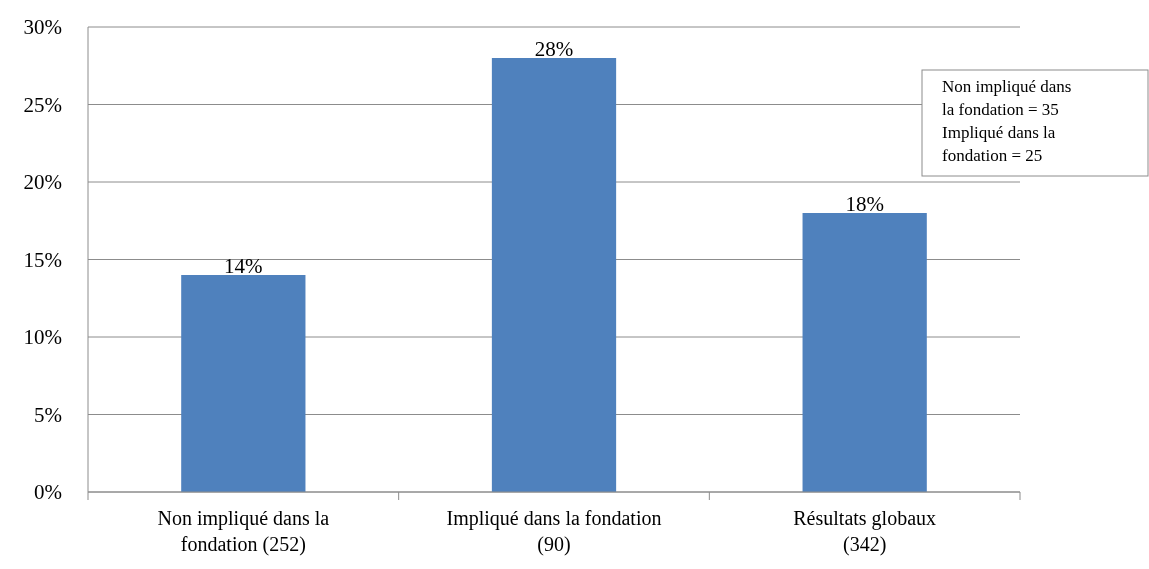 Image resolution: width=1149 pixels, height=569 pixels. What do you see at coordinates (42, 182) in the screenshot?
I see `y-tick-label: 20%` at bounding box center [42, 182].